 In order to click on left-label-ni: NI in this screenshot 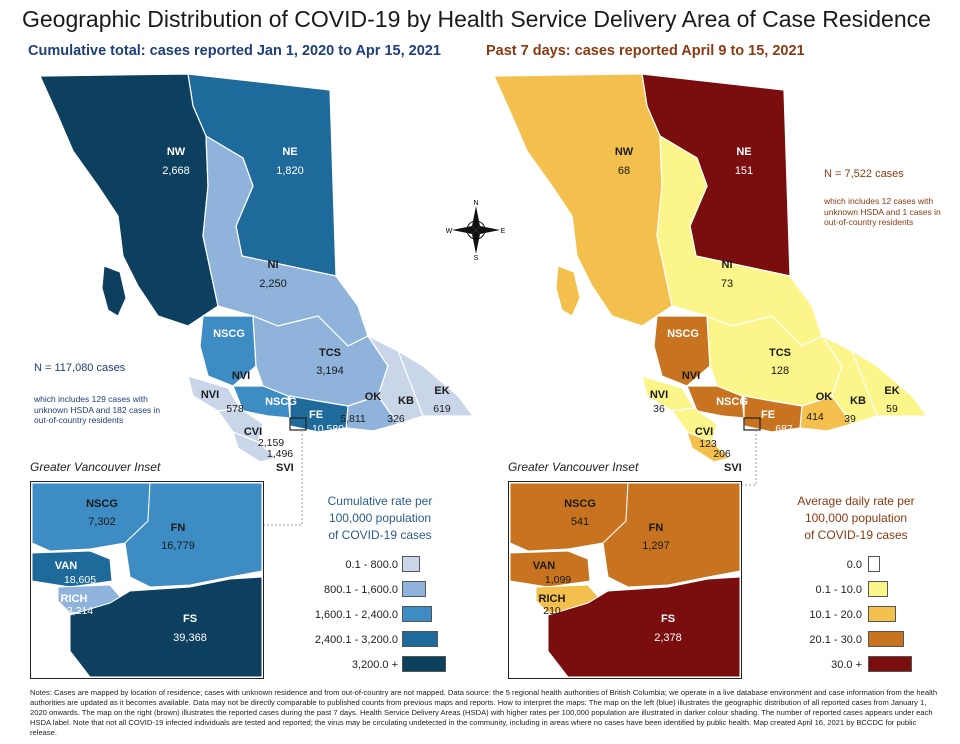, I will do `click(273, 265)`.